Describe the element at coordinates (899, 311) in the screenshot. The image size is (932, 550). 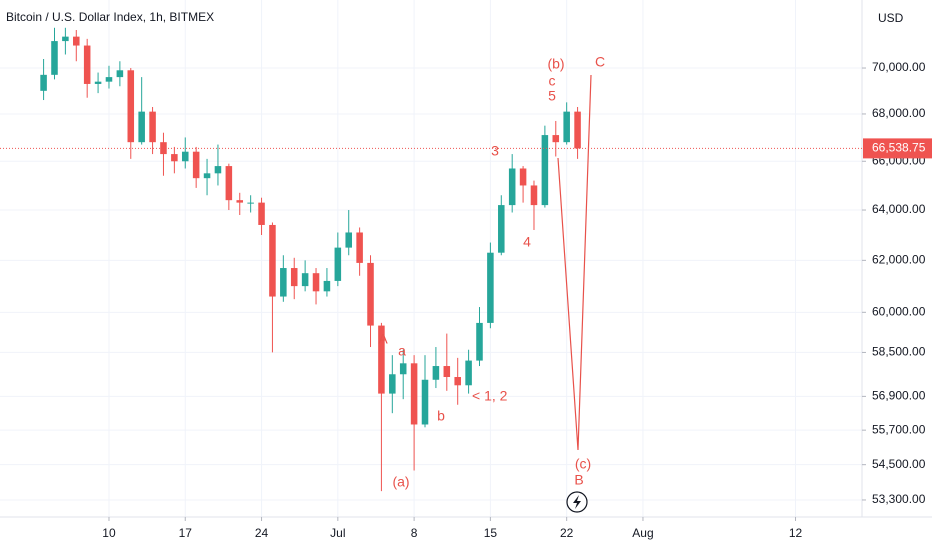
I see `y-tick-label: 60,000.00` at that location.